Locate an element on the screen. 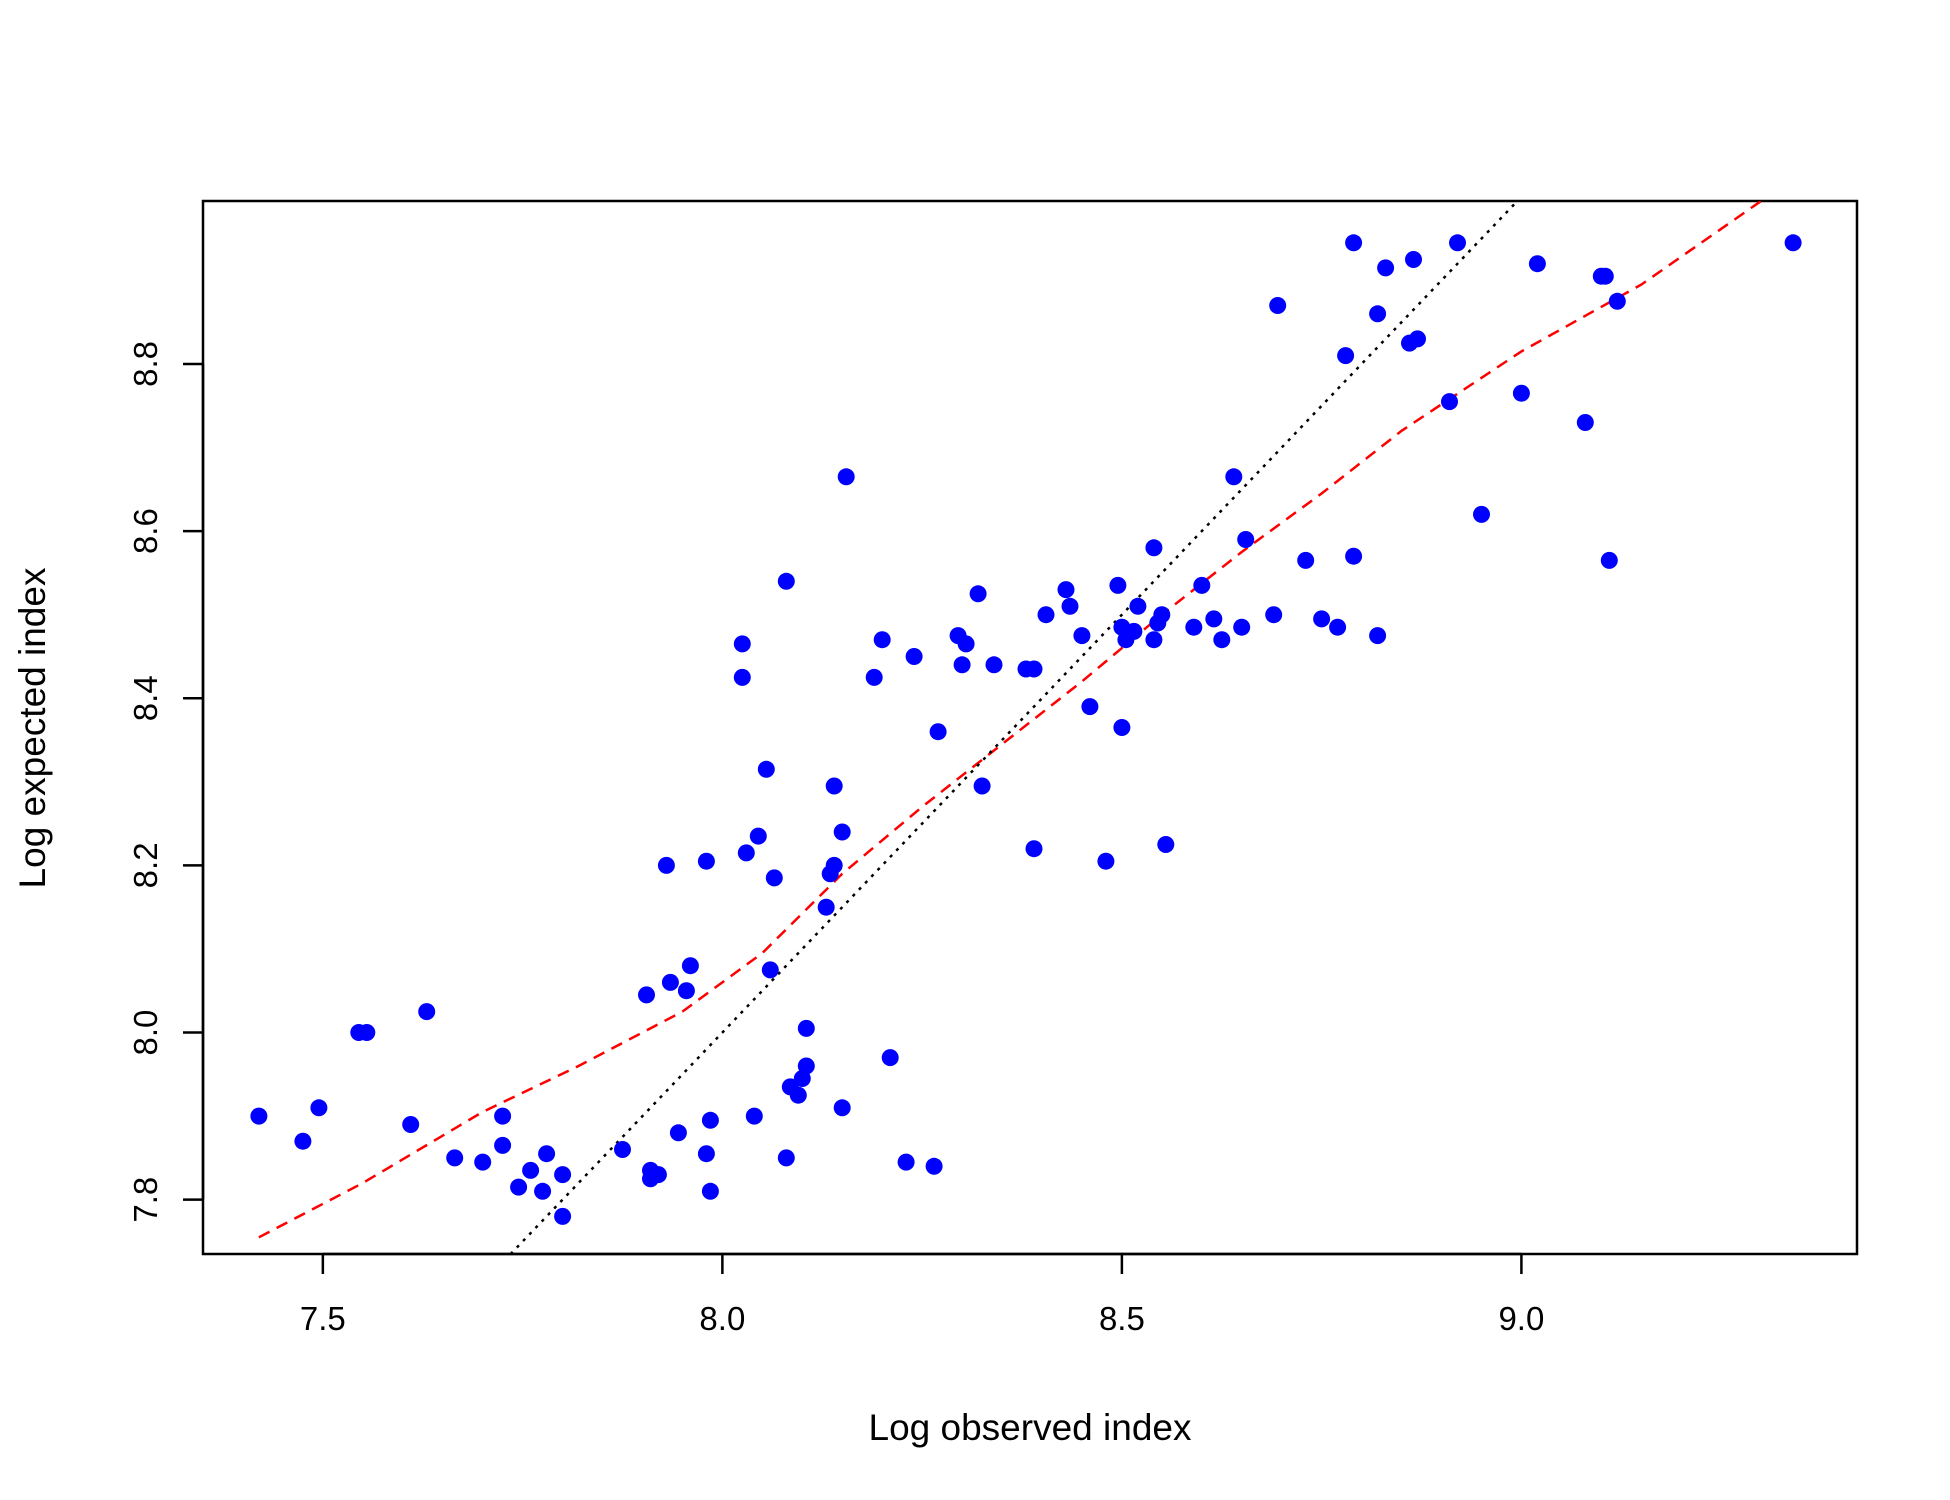  x-axis: 7.5 8.0 8.5 9.0 is located at coordinates (922, 1294).